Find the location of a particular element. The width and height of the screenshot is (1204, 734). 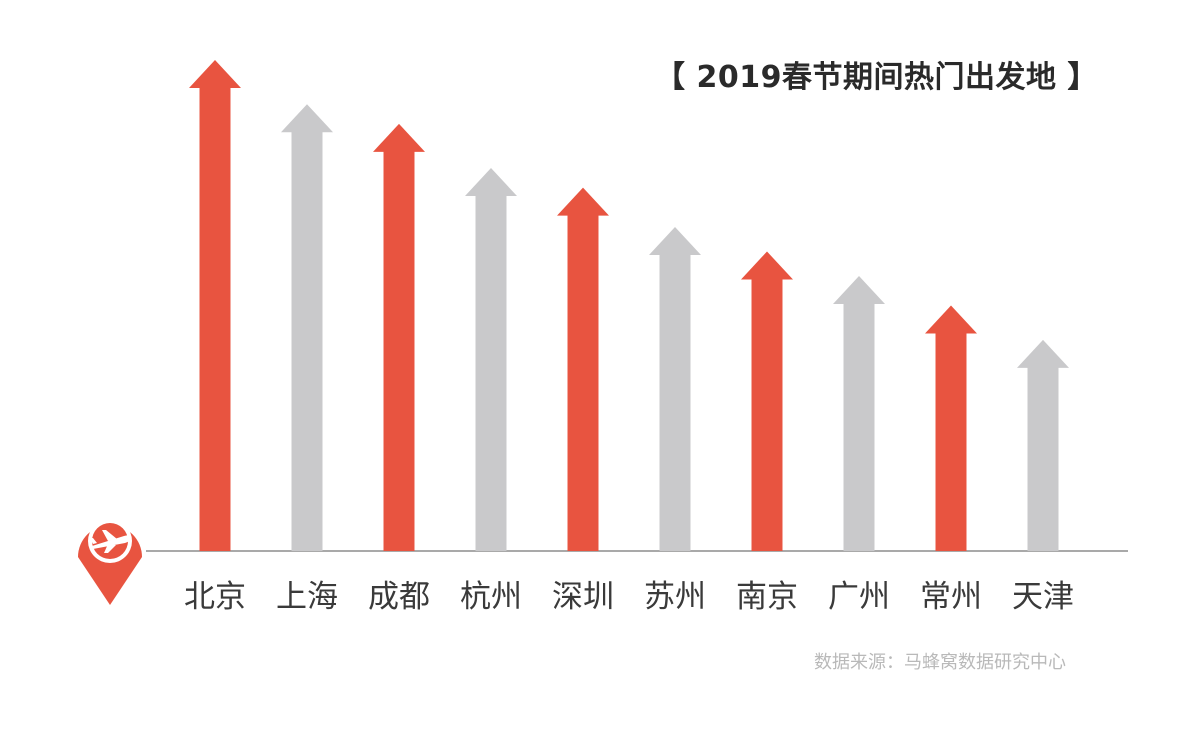

x-tick-label: 常州 is located at coordinates (951, 597).